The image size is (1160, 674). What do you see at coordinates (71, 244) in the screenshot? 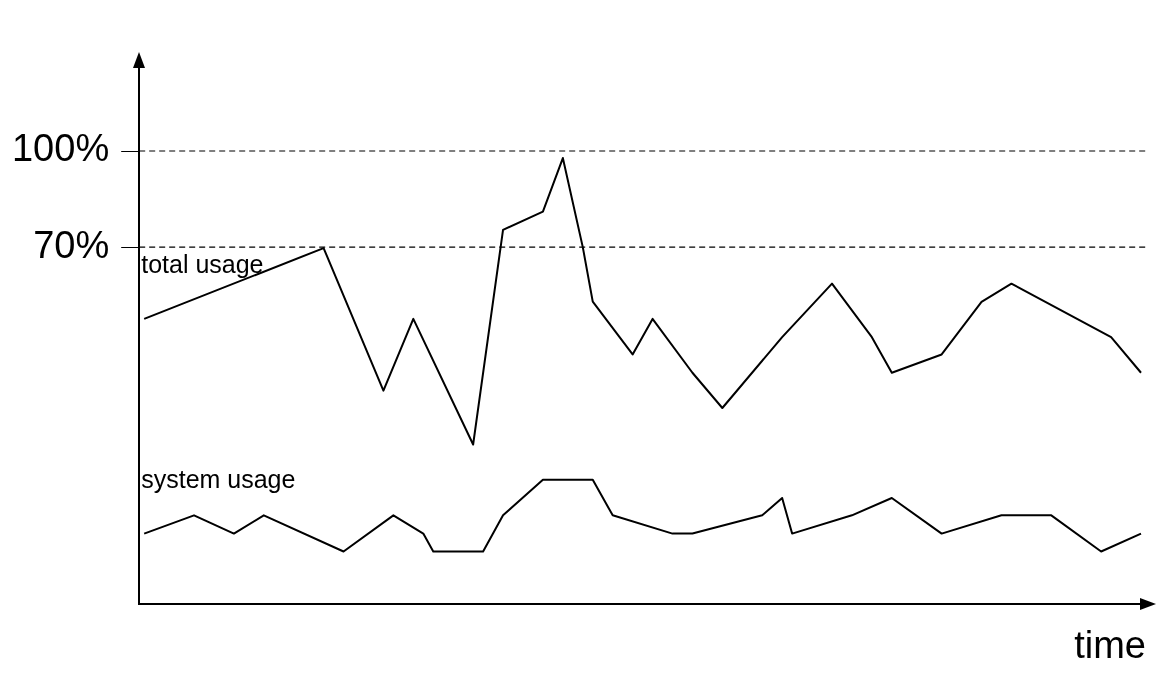
I see `y-tick-label: 70%` at bounding box center [71, 244].